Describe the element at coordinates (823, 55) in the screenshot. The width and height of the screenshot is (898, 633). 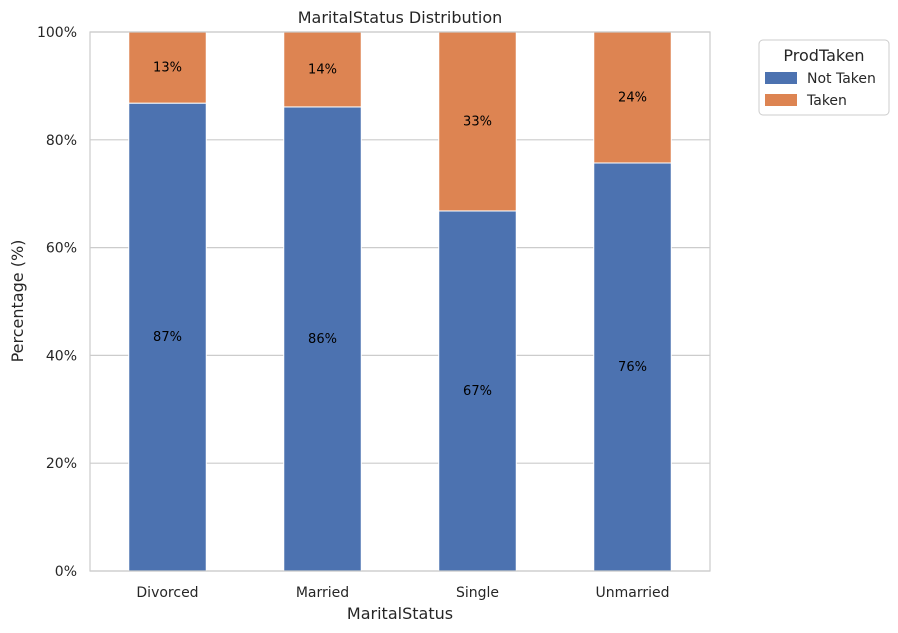
I see `legend-title: ProdTaken` at that location.